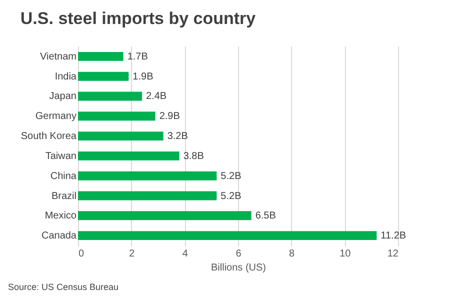 The height and width of the screenshot is (300, 450). Describe the element at coordinates (60, 216) in the screenshot. I see `y-tick-label: Mexico` at that location.